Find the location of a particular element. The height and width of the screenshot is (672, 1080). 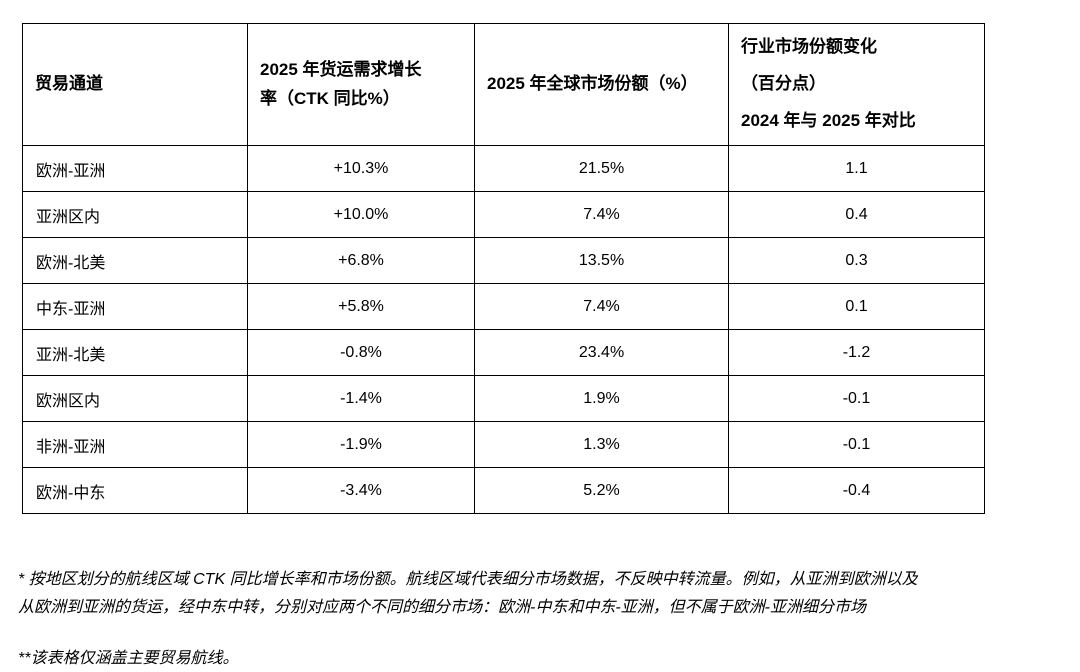

growth-cell: +10.3% is located at coordinates (361, 168).